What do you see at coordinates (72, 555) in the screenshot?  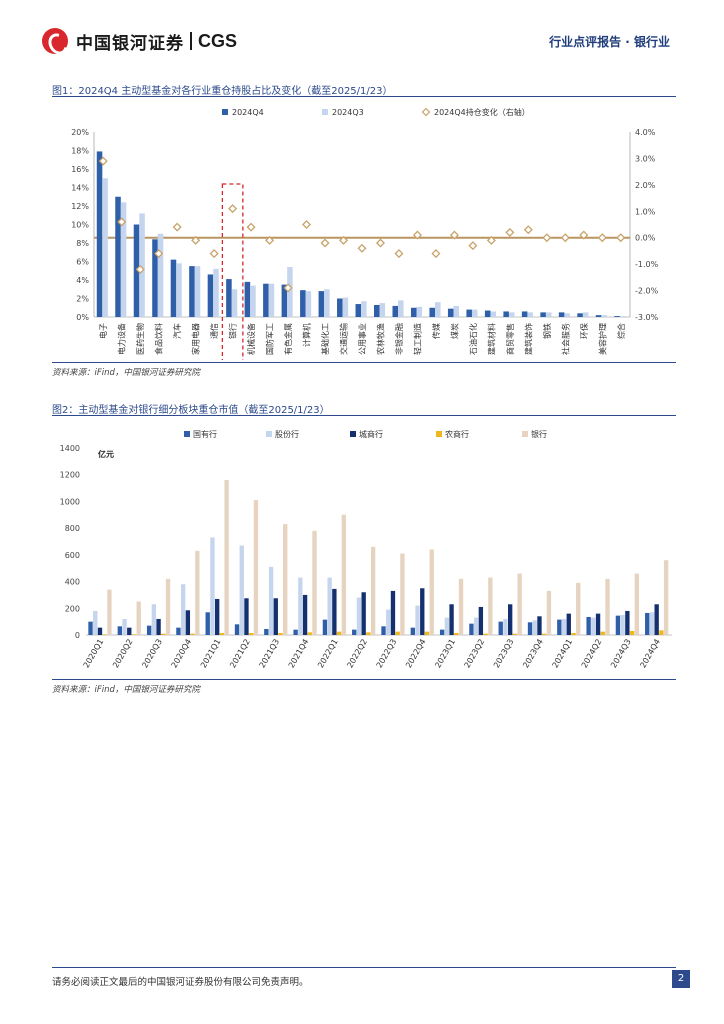 I see `y-tick-label: 600` at bounding box center [72, 555].